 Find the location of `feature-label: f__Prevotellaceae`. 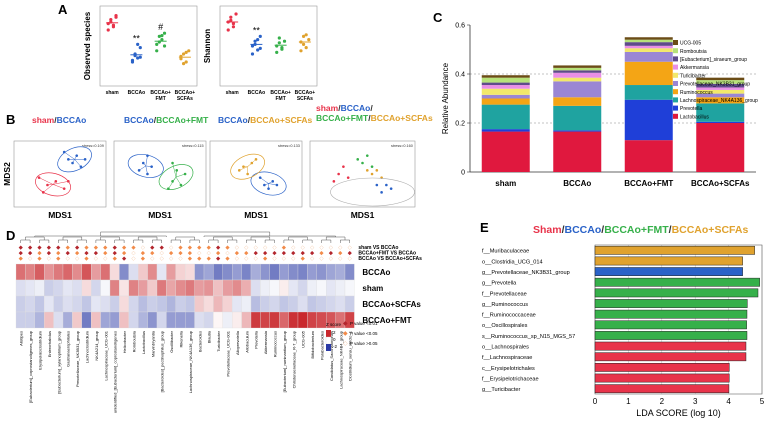

feature-label: f__Prevotellaceae is located at coordinates (504, 294).